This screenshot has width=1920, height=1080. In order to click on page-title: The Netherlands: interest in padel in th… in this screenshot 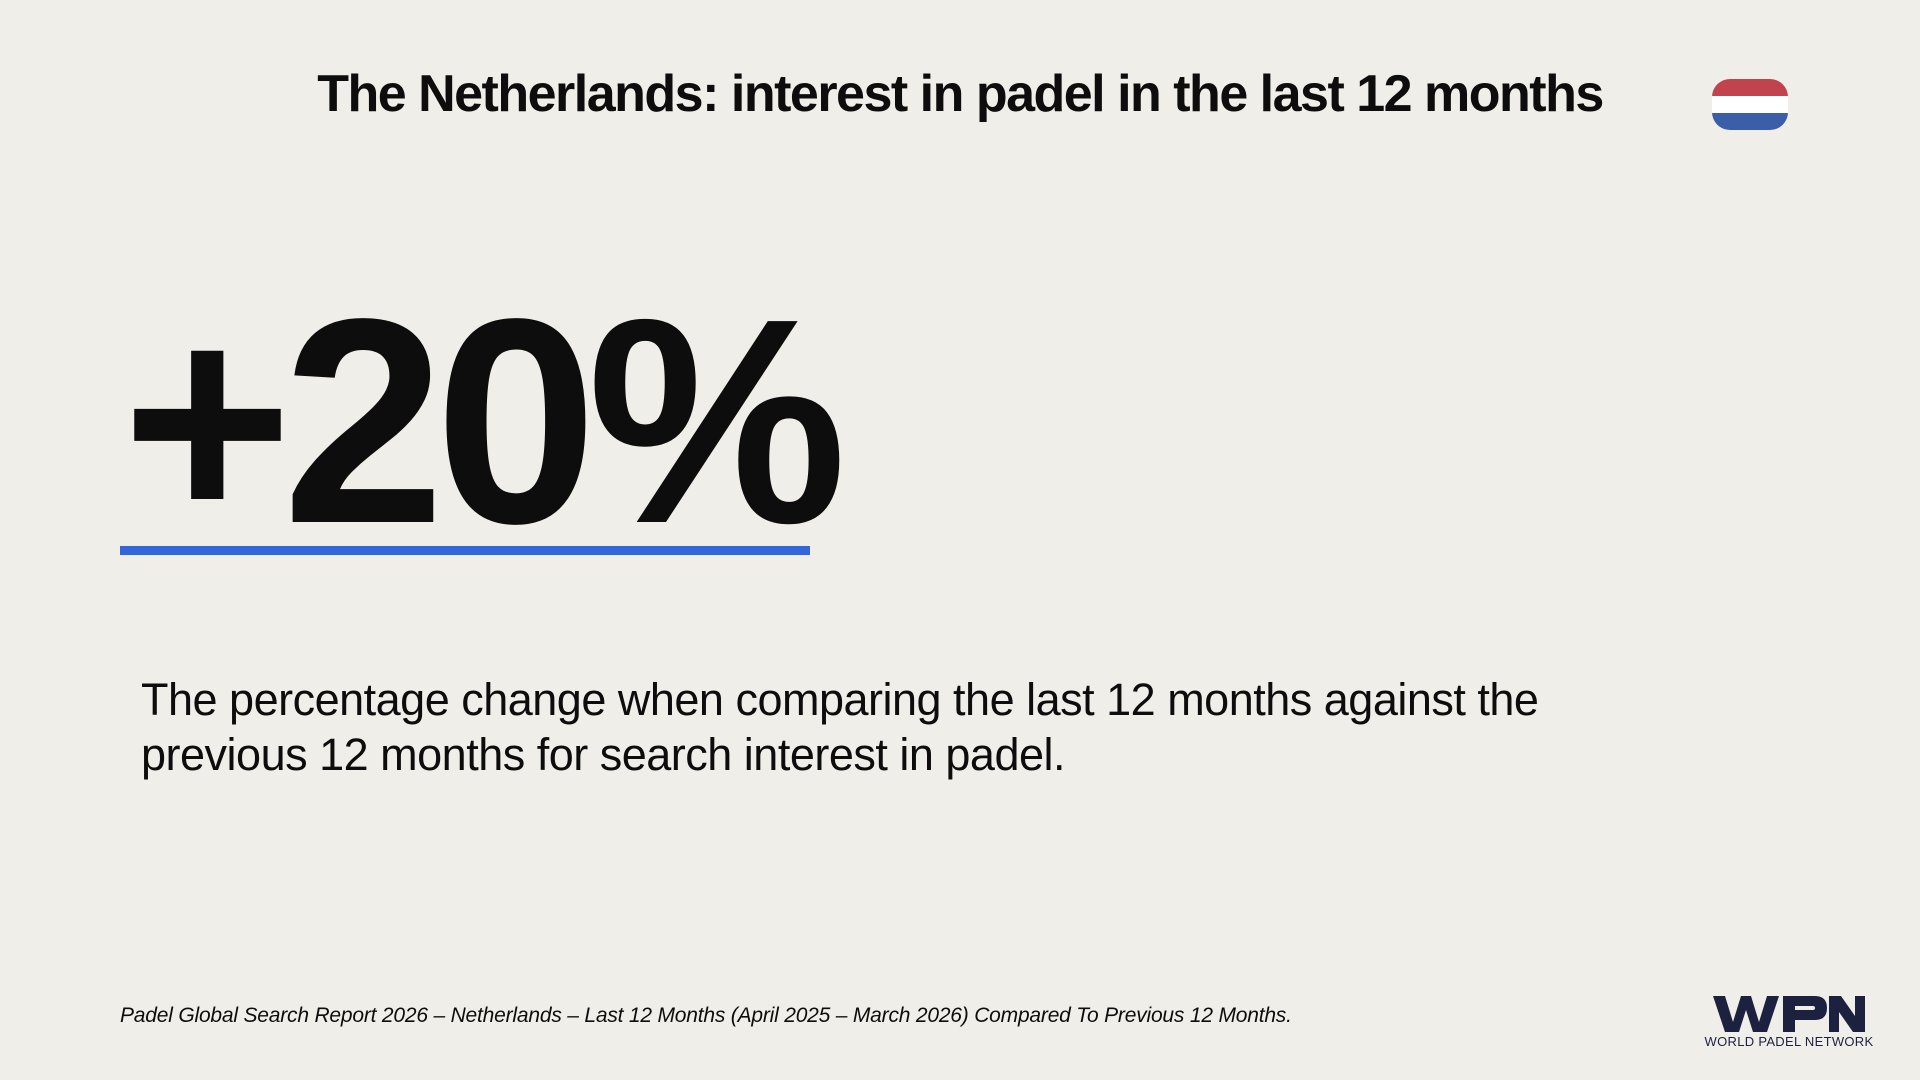, I will do `click(960, 94)`.